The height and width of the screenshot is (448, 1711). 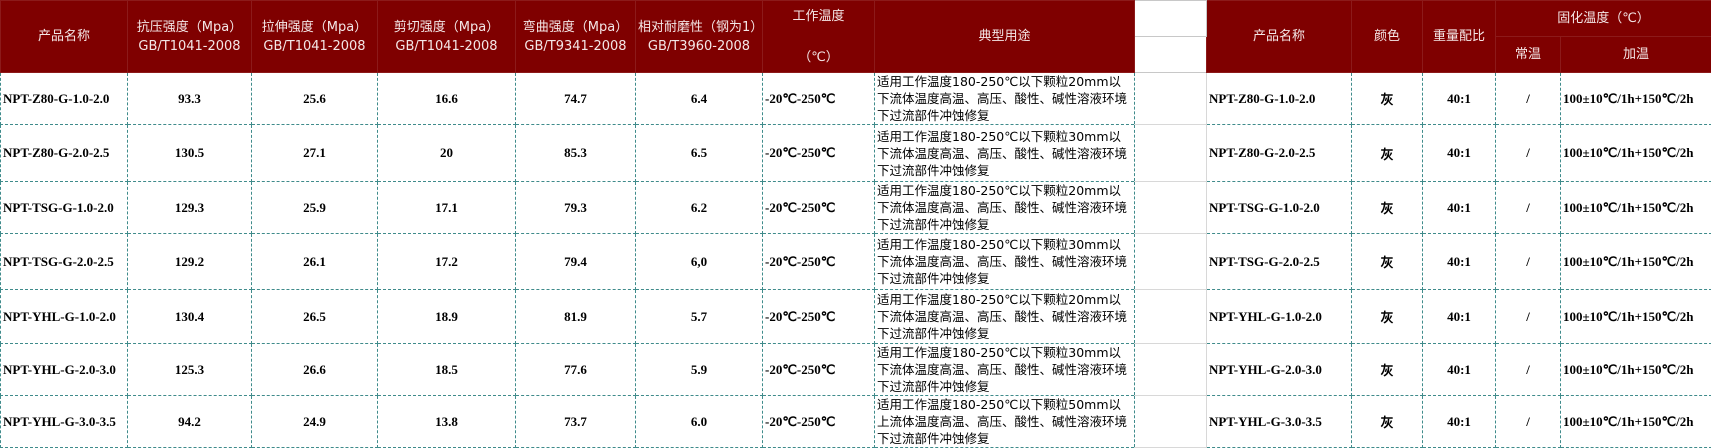 What do you see at coordinates (64, 99) in the screenshot?
I see `cell-product-name: NPT-Z80-G-1.0-2.0` at bounding box center [64, 99].